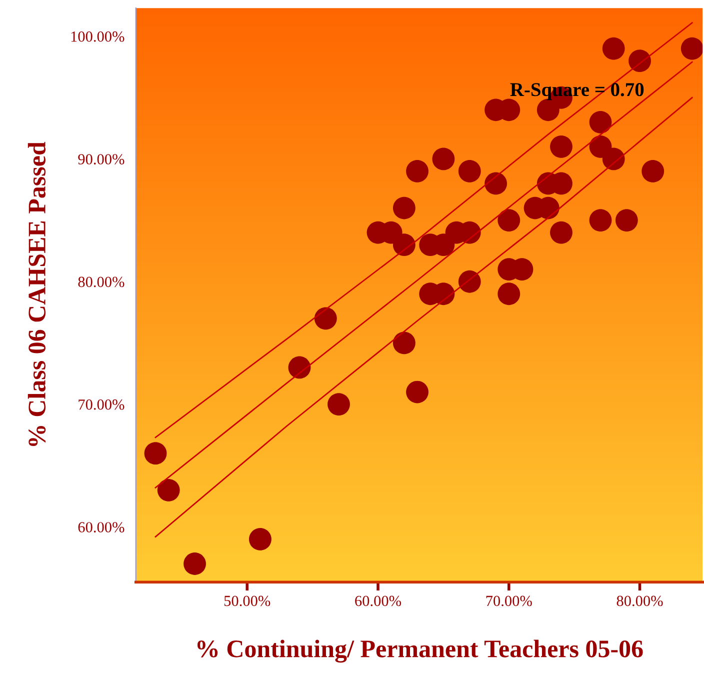  Describe the element at coordinates (101, 527) in the screenshot. I see `y-tick-label: 60.00%` at that location.